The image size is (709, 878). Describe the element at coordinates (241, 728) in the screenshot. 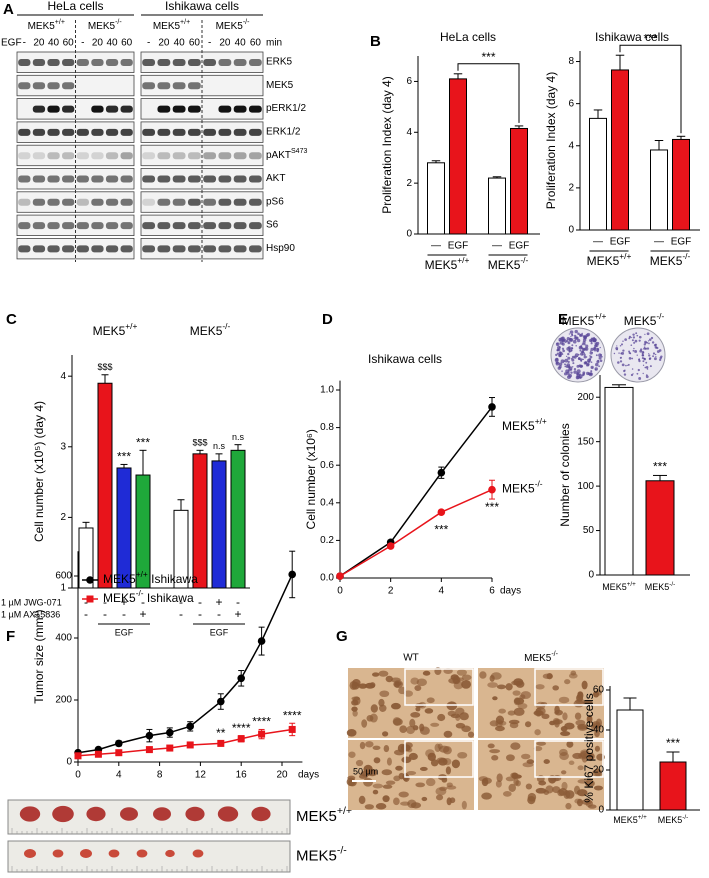

I see `significance-label: ****` at that location.